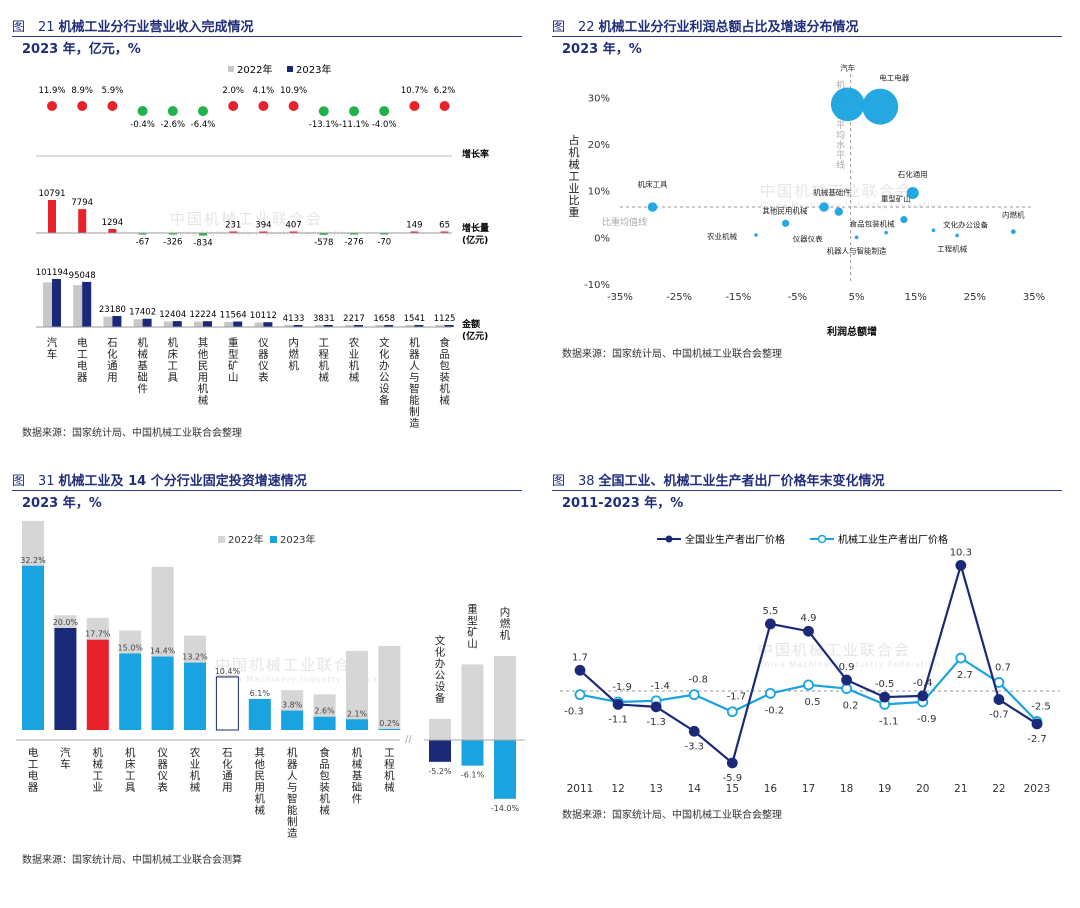  I want to click on point-label: 重型矿山, so click(896, 199).